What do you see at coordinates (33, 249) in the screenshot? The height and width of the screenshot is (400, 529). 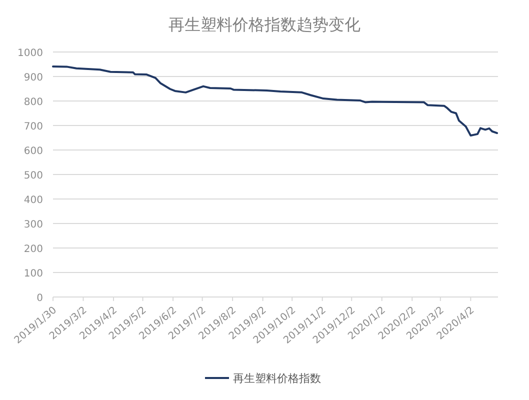 I see `y-tick-label: 200` at bounding box center [33, 249].